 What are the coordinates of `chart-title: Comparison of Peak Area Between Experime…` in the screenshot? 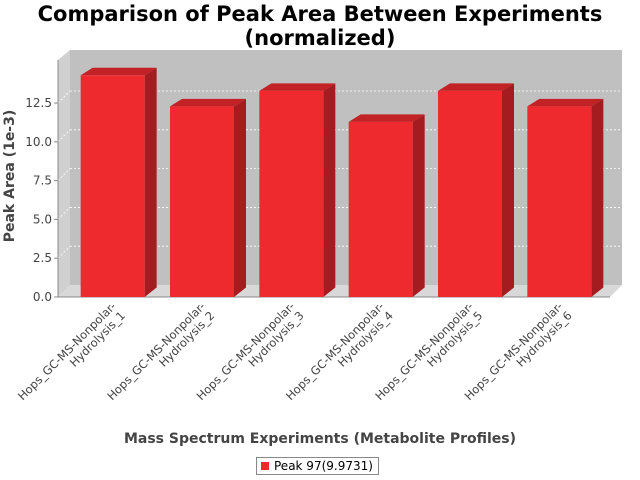 It's located at (320, 26).